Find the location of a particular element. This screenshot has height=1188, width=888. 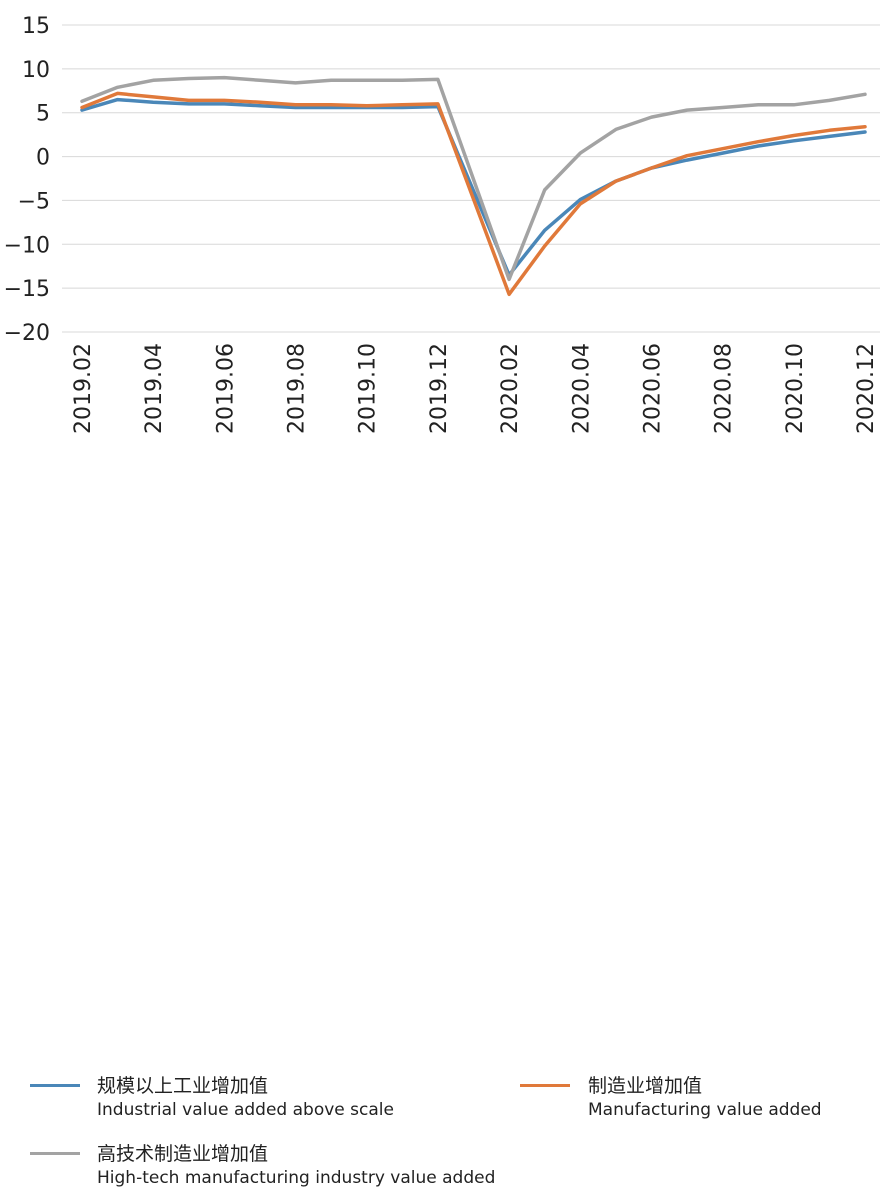

y-tick-label: −20 is located at coordinates (27, 333).